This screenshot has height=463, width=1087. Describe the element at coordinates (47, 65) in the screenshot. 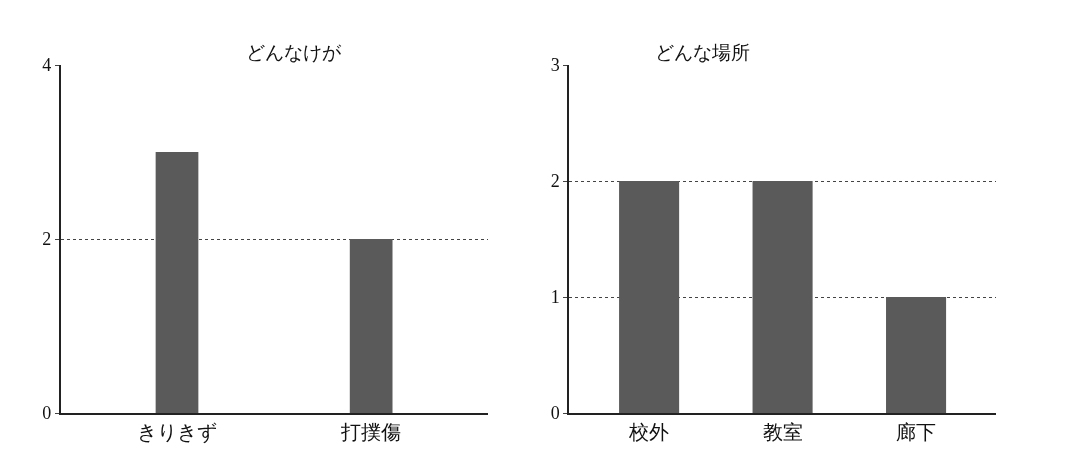

I see `y-tick-label: 4` at that location.